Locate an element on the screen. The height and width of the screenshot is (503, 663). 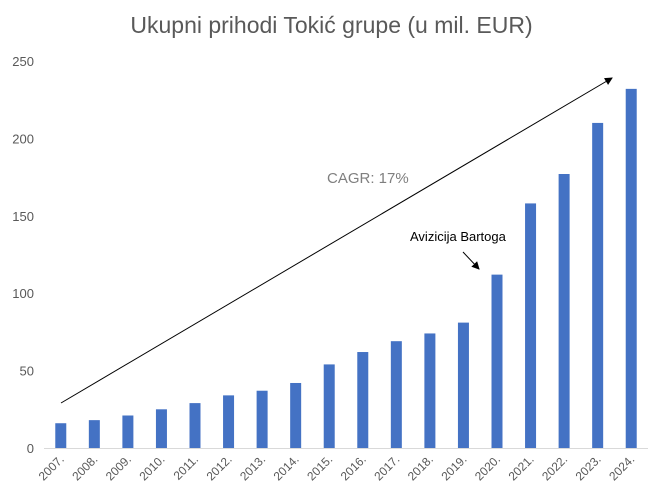
x-tick-label: 2010. is located at coordinates (151, 467).